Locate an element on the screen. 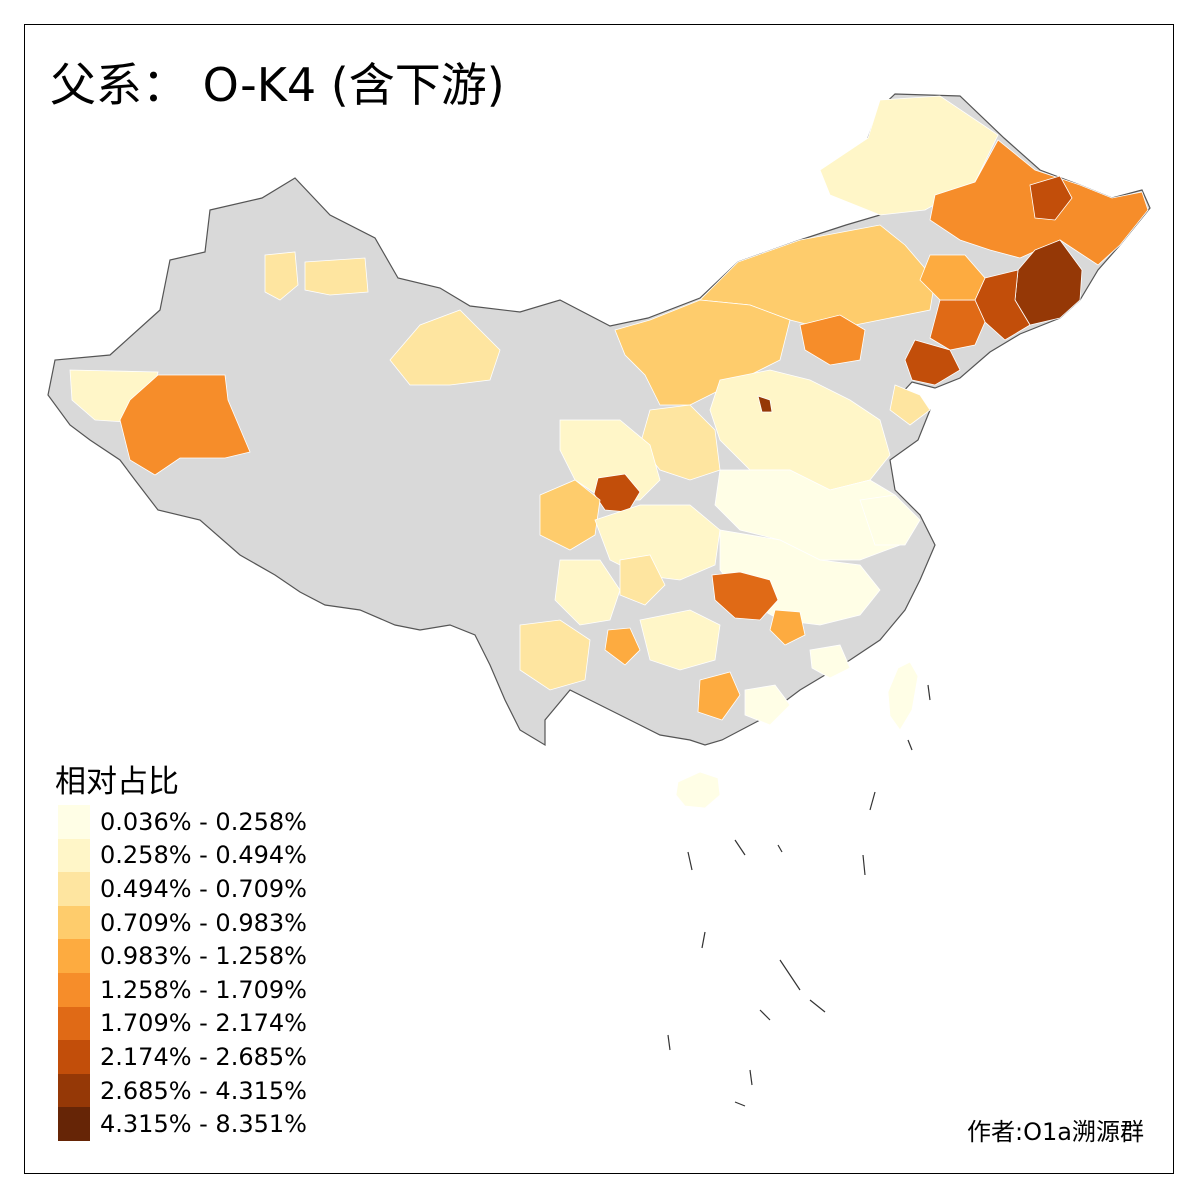 This screenshot has height=1200, width=1200. legend-row: 0.494% - 0.709% is located at coordinates (182, 889).